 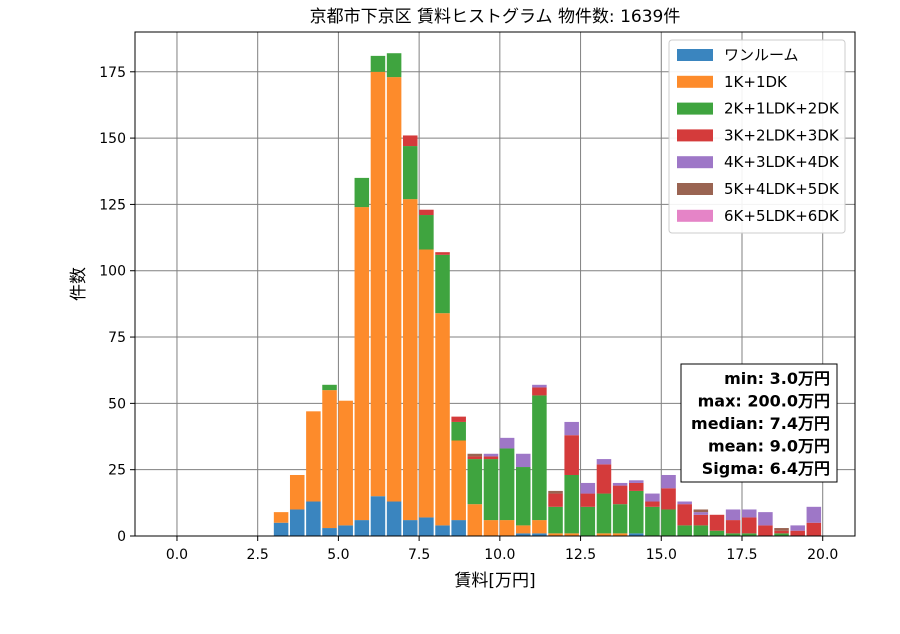 I want to click on x-tick-label-5: 12.5, so click(x=580, y=555).